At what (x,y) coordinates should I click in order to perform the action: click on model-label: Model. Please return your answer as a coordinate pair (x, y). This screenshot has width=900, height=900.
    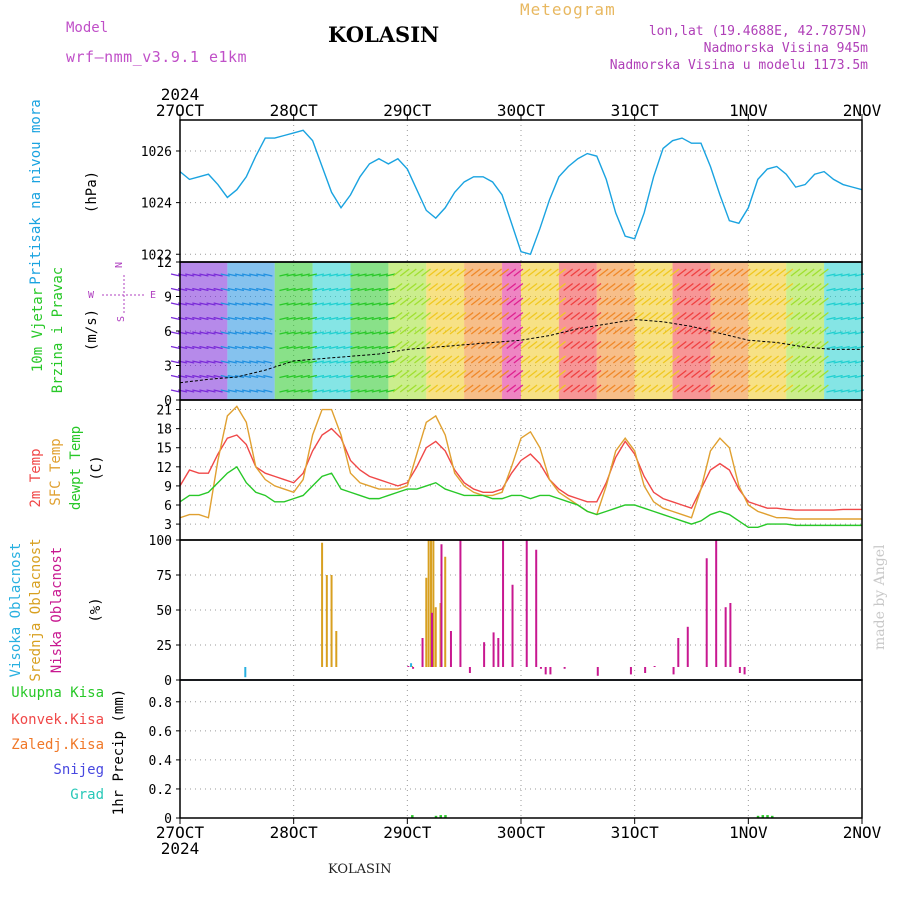
    Looking at the image, I should click on (87, 28).